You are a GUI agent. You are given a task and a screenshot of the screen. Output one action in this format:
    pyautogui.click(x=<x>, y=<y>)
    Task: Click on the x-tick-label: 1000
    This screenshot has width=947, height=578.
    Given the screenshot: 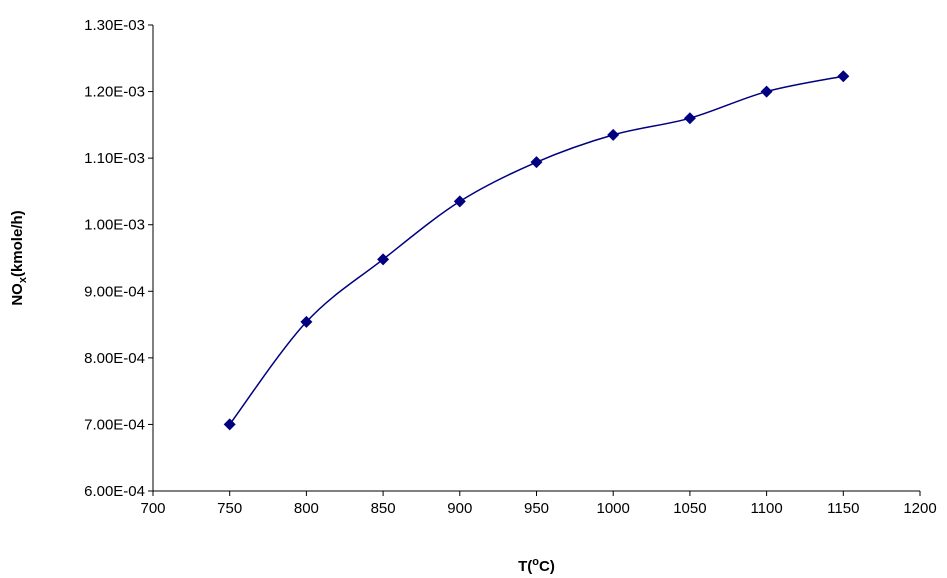 What is the action you would take?
    pyautogui.click(x=613, y=508)
    